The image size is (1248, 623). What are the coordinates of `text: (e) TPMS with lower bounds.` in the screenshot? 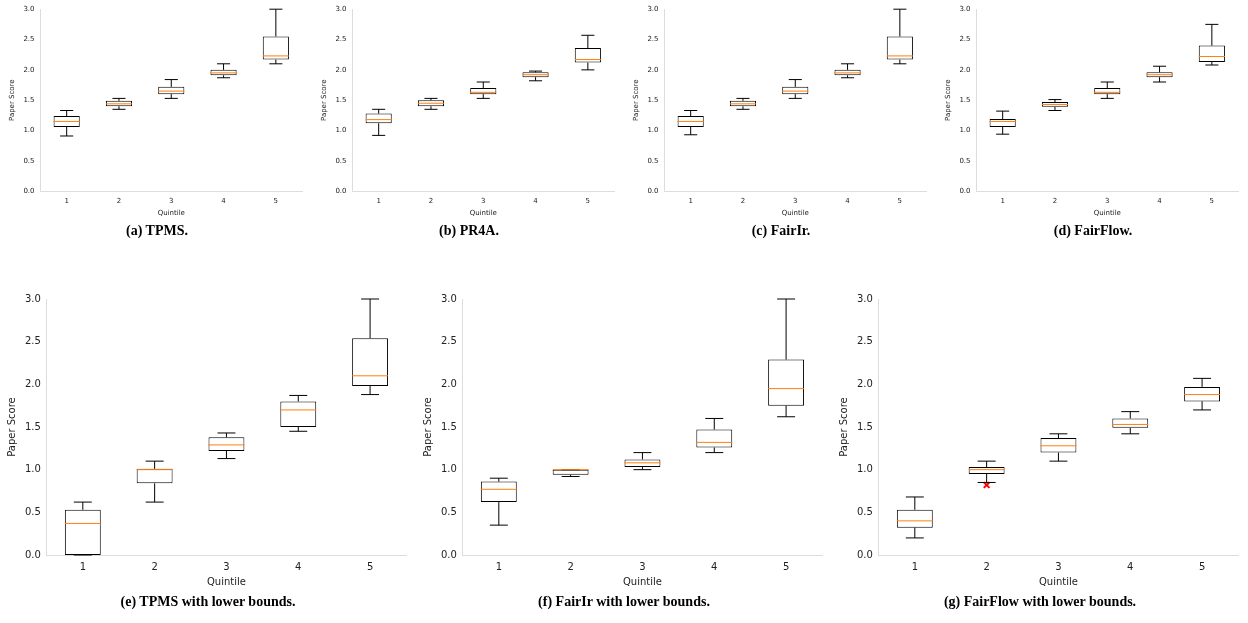 It's located at (208, 602).